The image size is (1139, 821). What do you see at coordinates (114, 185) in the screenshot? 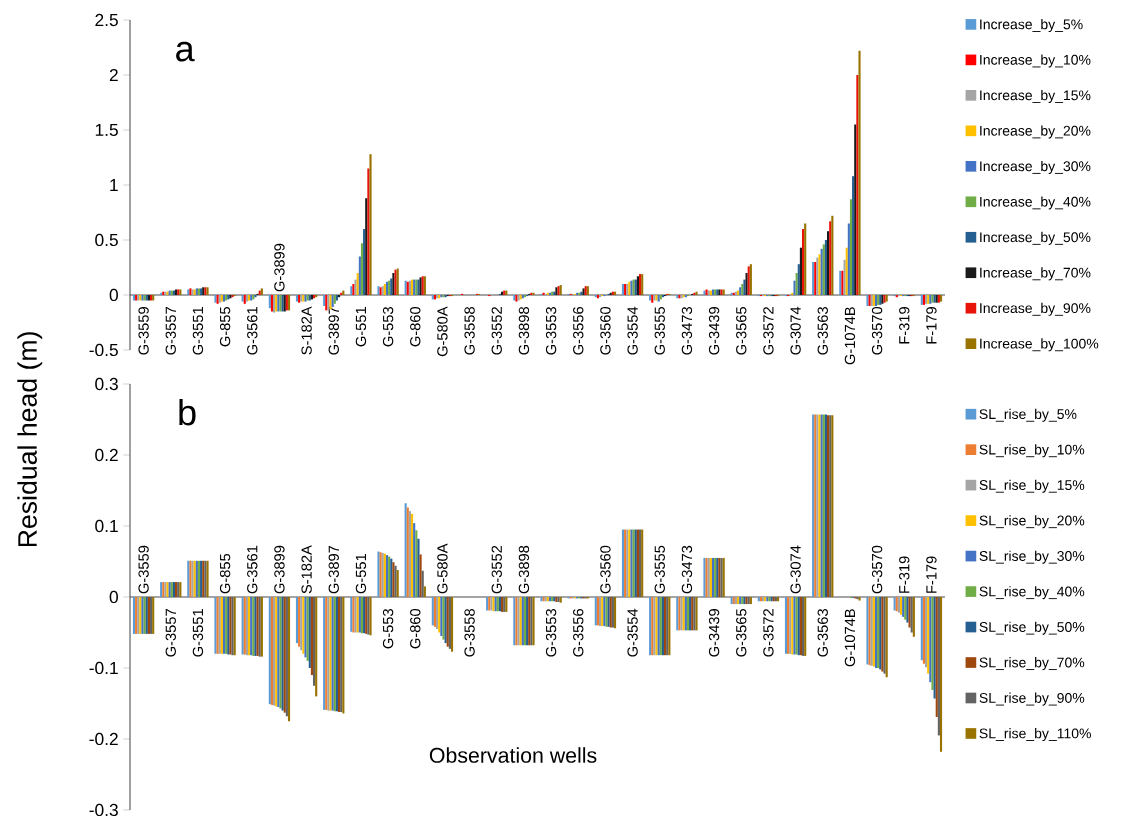
I see `y-tick-label: 1` at bounding box center [114, 185].